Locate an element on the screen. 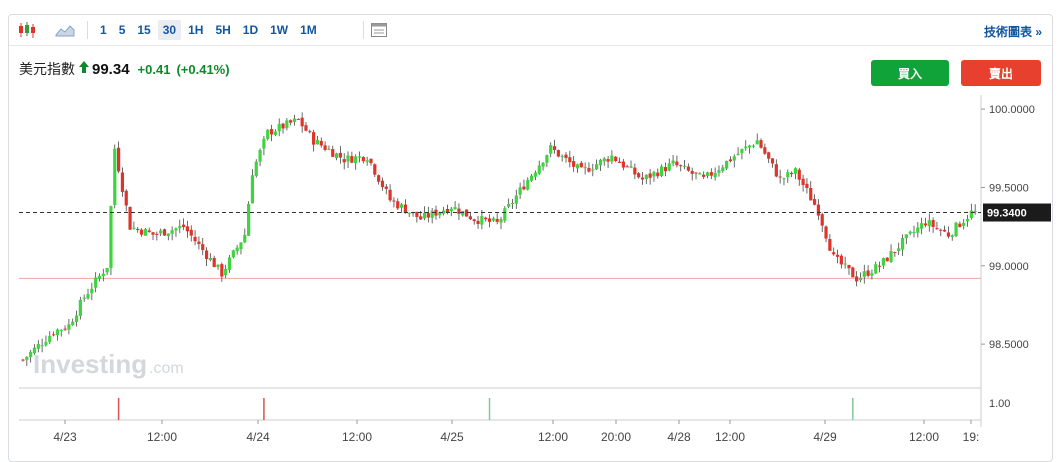 The image size is (1060, 462). interval-15: 15 is located at coordinates (144, 30).